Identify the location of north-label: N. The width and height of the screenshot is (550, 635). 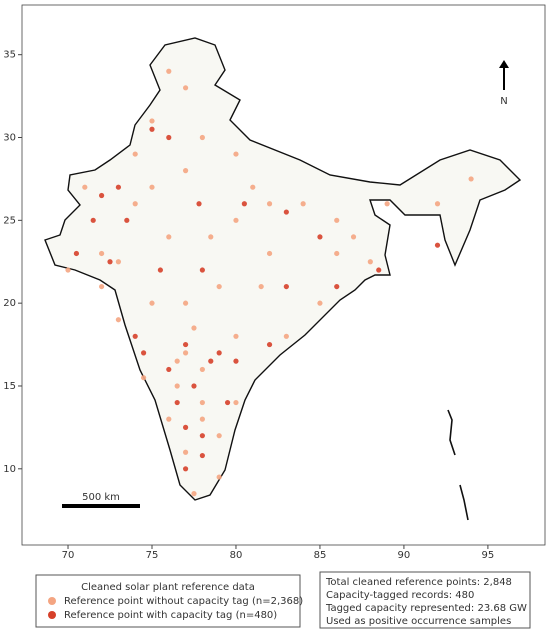
(503, 101).